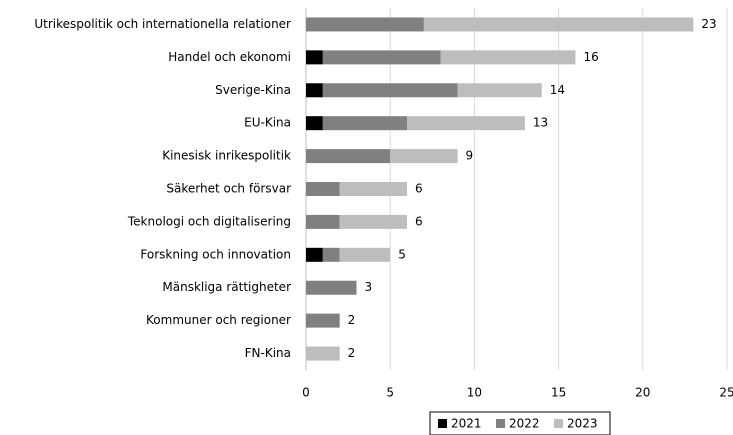 The height and width of the screenshot is (435, 733). What do you see at coordinates (726, 393) in the screenshot?
I see `x-tick-label: 25` at bounding box center [726, 393].